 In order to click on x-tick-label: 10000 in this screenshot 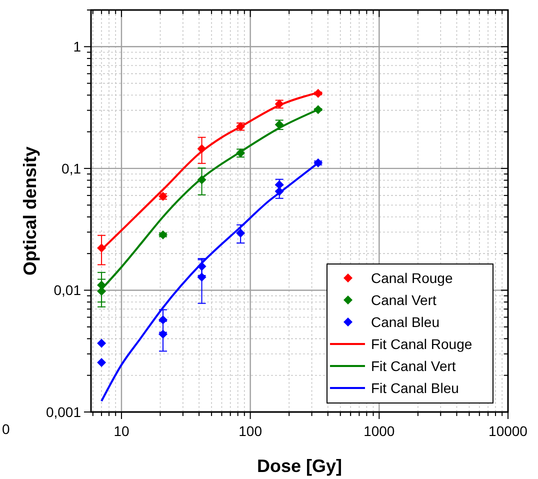, I will do `click(508, 431)`.